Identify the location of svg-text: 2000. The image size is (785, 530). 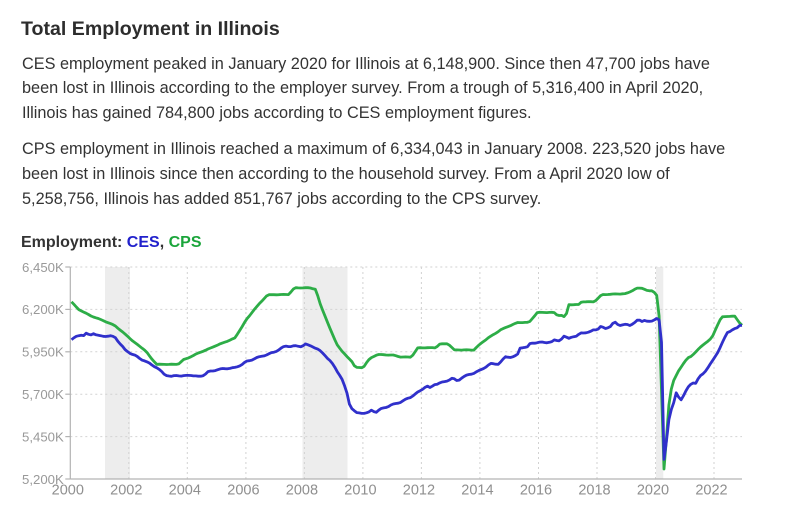
(68, 491).